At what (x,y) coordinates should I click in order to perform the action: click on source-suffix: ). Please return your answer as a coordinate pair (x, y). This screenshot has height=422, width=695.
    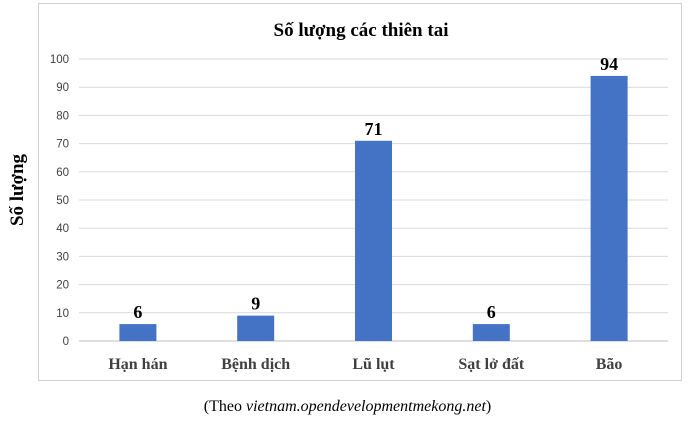
    Looking at the image, I should click on (488, 406).